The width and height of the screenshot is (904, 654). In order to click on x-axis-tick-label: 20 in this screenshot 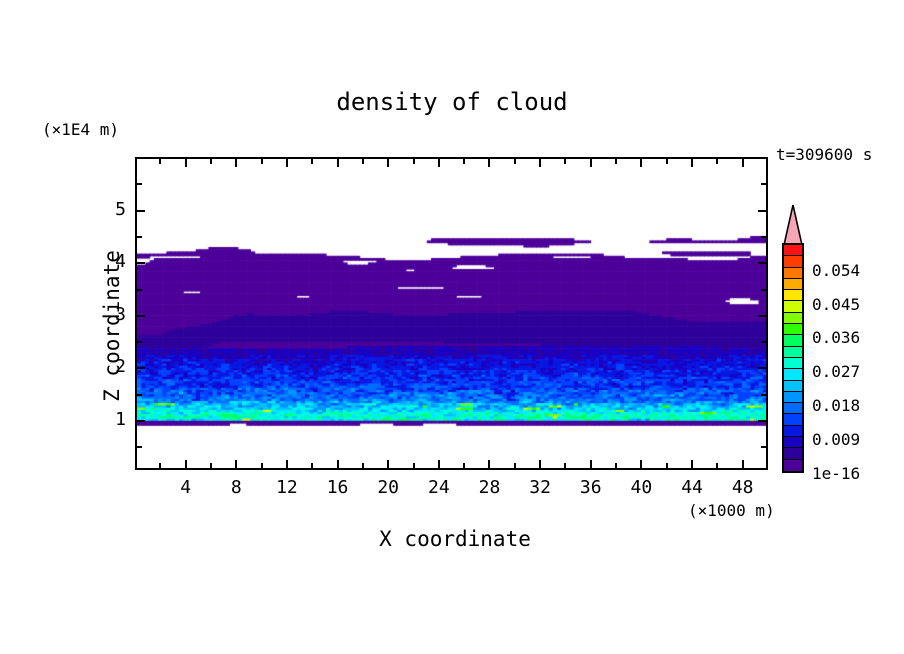, I will do `click(388, 487)`.